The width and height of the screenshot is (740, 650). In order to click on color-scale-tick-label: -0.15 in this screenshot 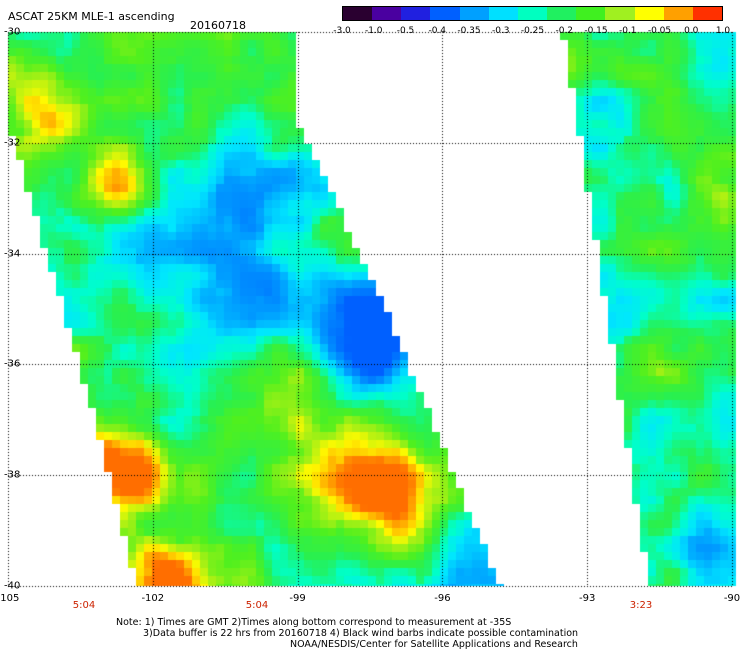, I will do `click(596, 31)`.